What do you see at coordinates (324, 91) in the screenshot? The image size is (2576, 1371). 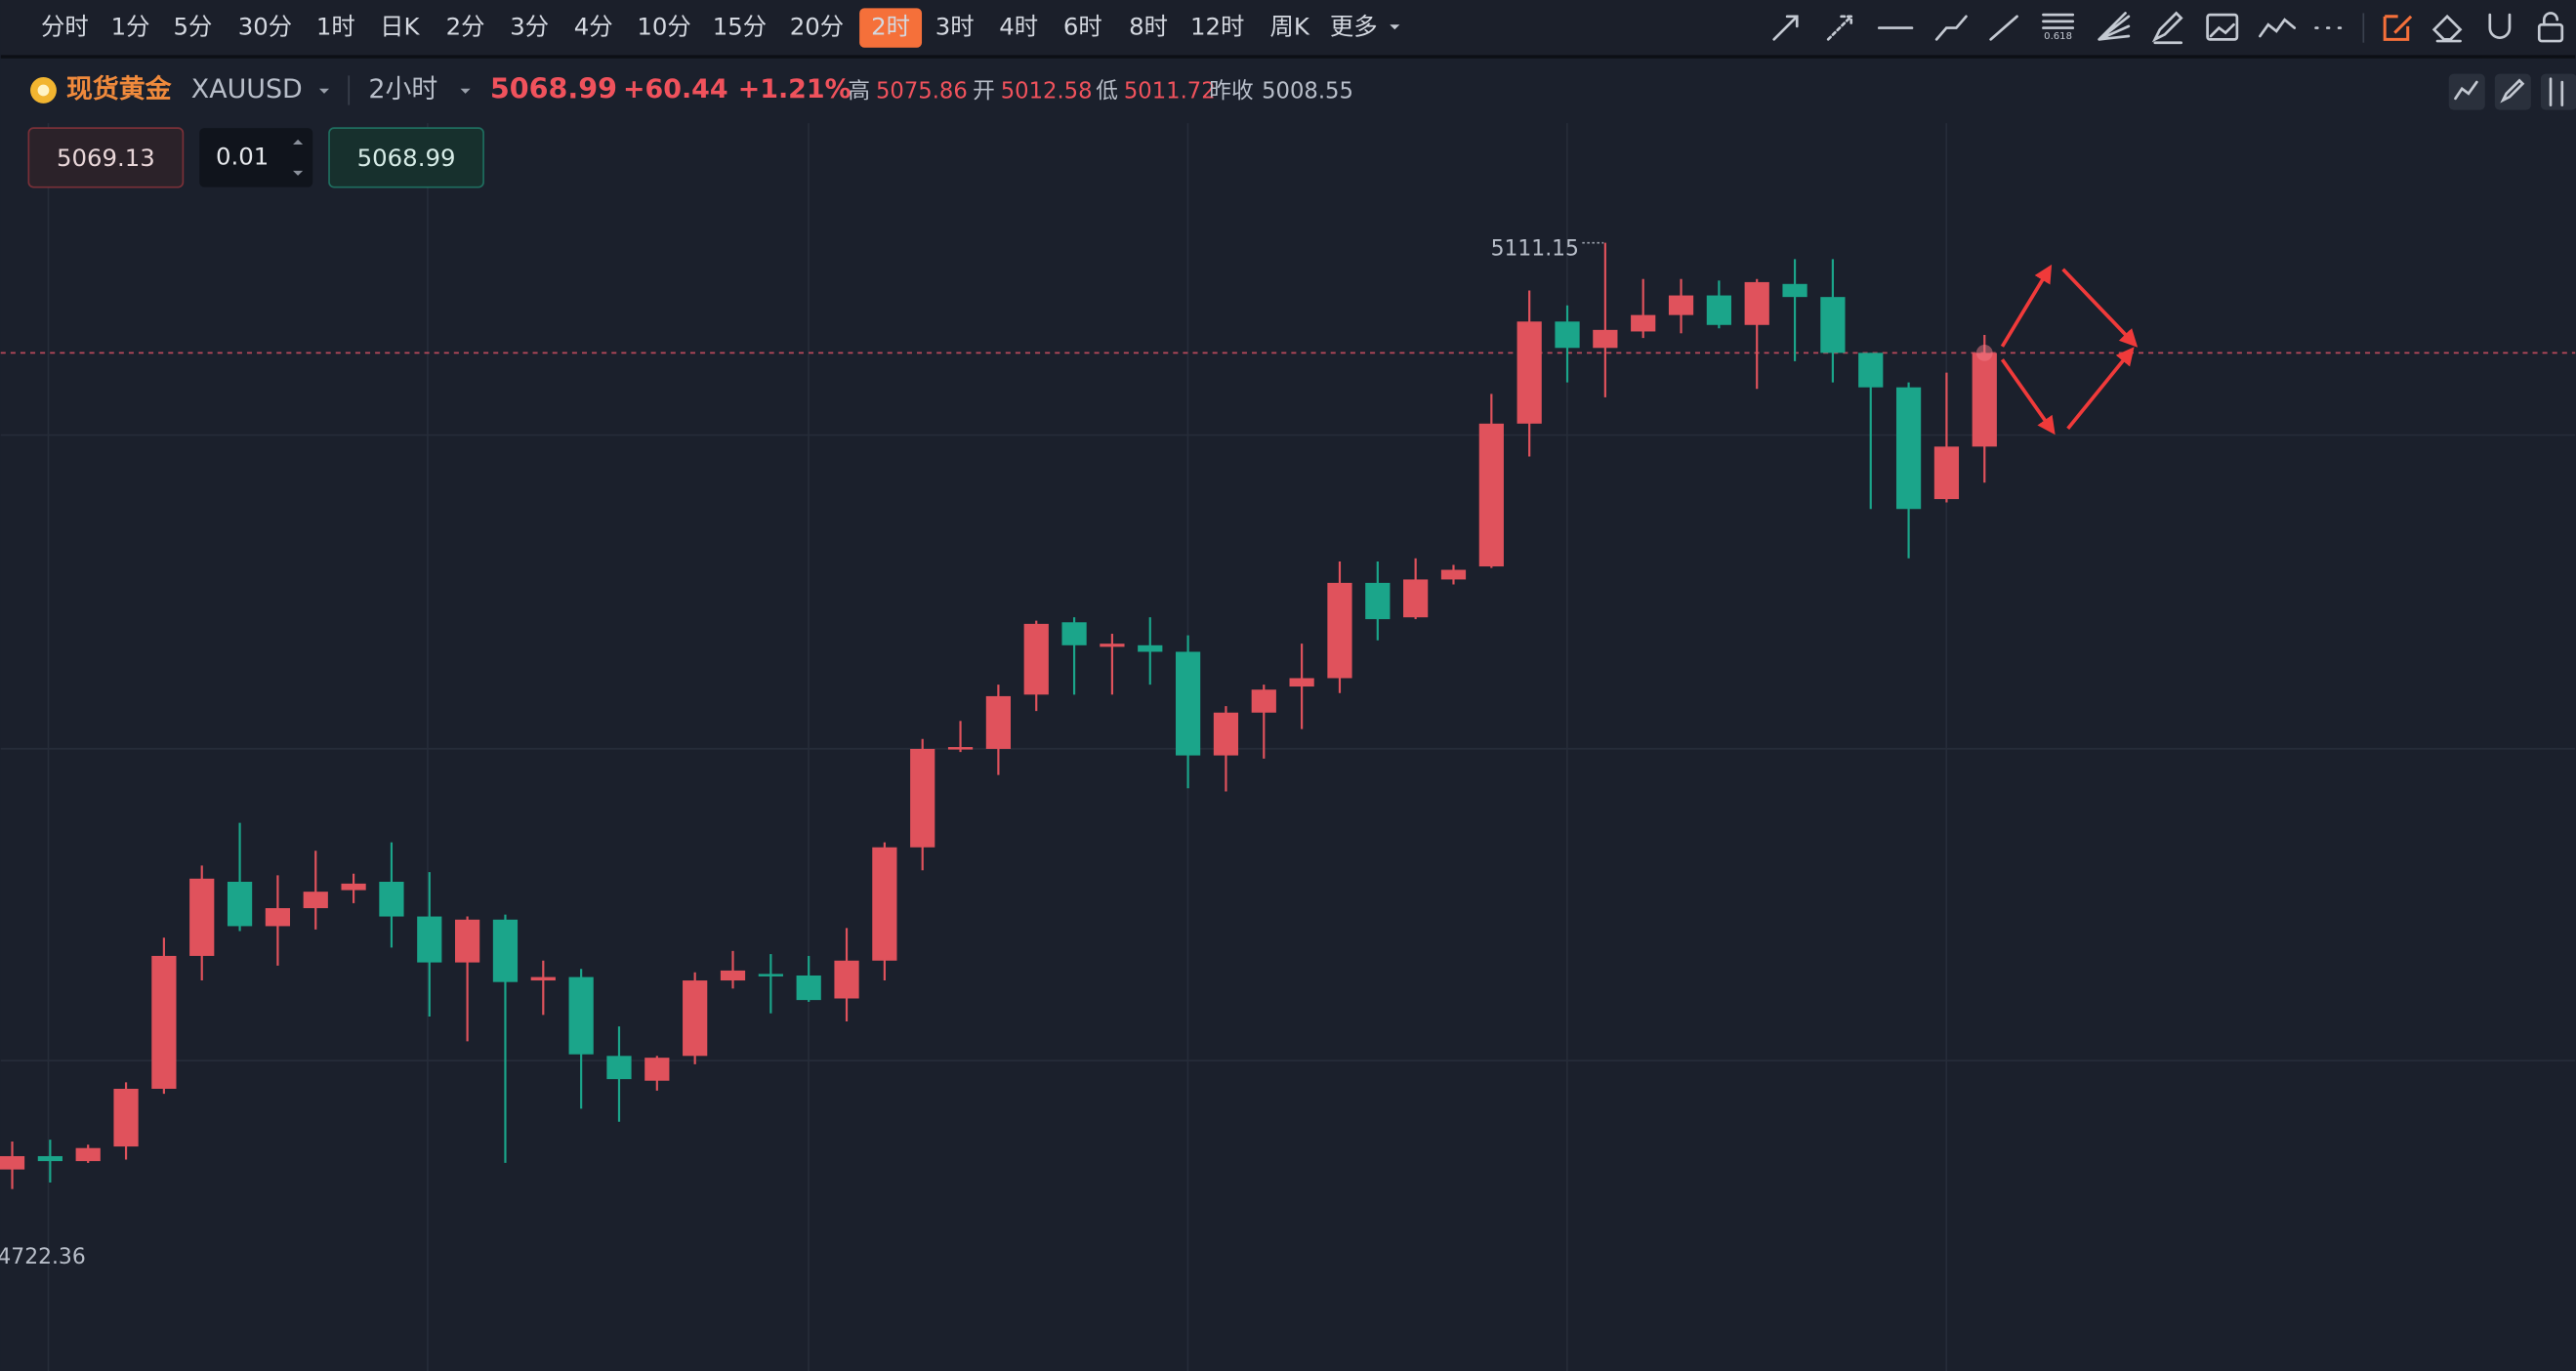 I see `symbol-caret` at bounding box center [324, 91].